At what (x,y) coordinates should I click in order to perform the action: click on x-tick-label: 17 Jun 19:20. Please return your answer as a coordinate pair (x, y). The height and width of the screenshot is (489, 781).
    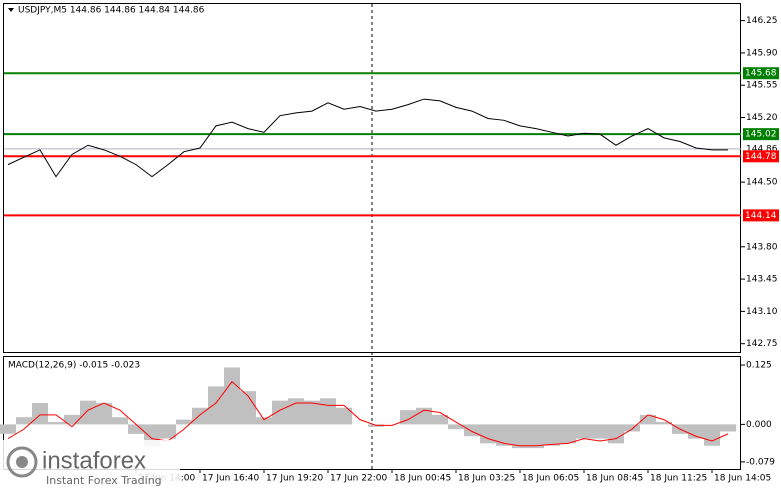
    Looking at the image, I should click on (294, 479).